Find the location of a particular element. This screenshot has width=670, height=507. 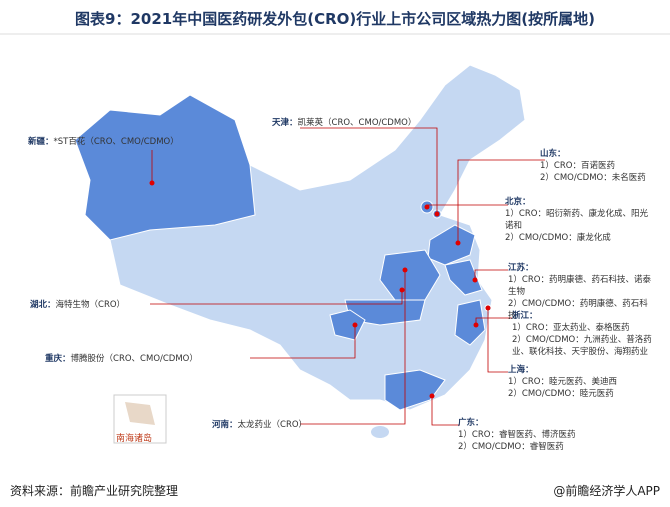

company-line: *ST百花（CRO、CMO/CDMO） is located at coordinates (116, 142).